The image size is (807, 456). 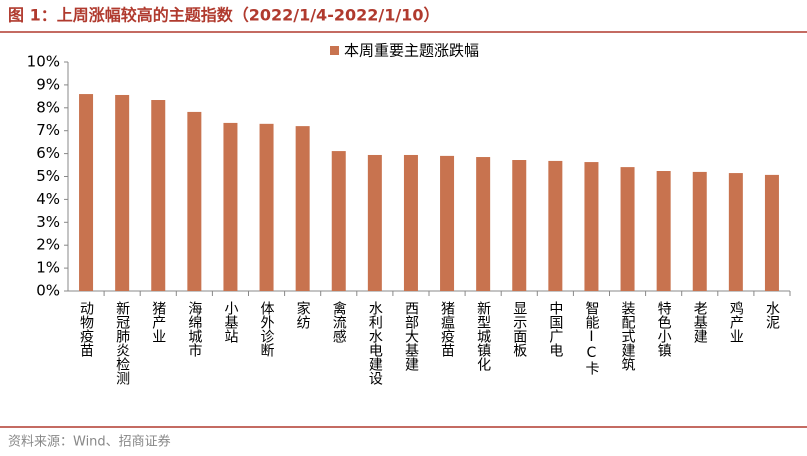 What do you see at coordinates (375, 343) in the screenshot?
I see `x-tick-label: 水利水电建设` at bounding box center [375, 343].